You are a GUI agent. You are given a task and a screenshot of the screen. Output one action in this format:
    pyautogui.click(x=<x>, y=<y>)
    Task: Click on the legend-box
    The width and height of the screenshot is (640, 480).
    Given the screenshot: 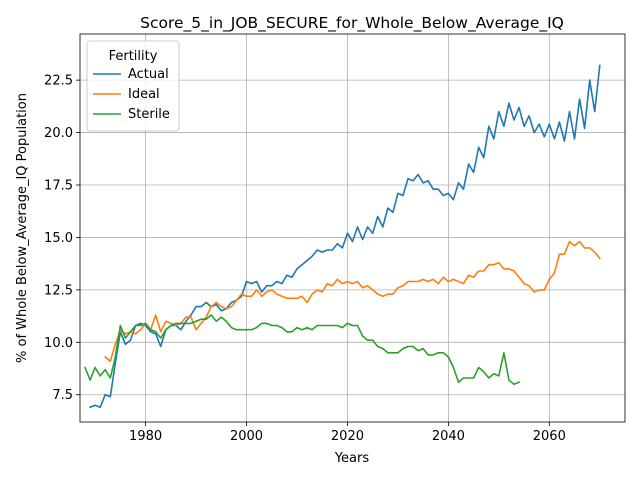 What is the action you would take?
    pyautogui.click(x=133, y=86)
    